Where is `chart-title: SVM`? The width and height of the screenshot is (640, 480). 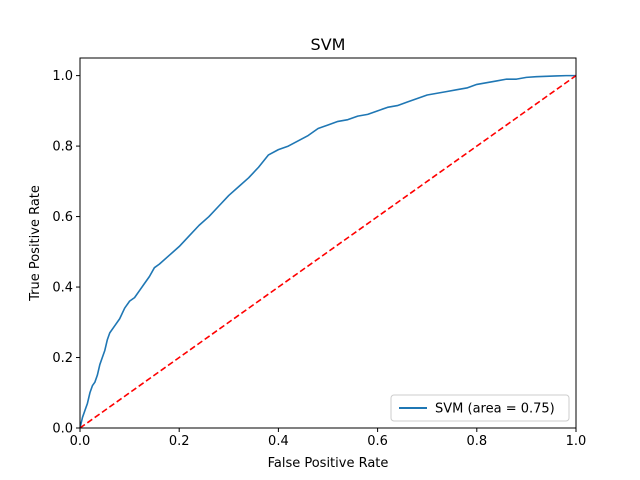 chart-title: SVM is located at coordinates (328, 44).